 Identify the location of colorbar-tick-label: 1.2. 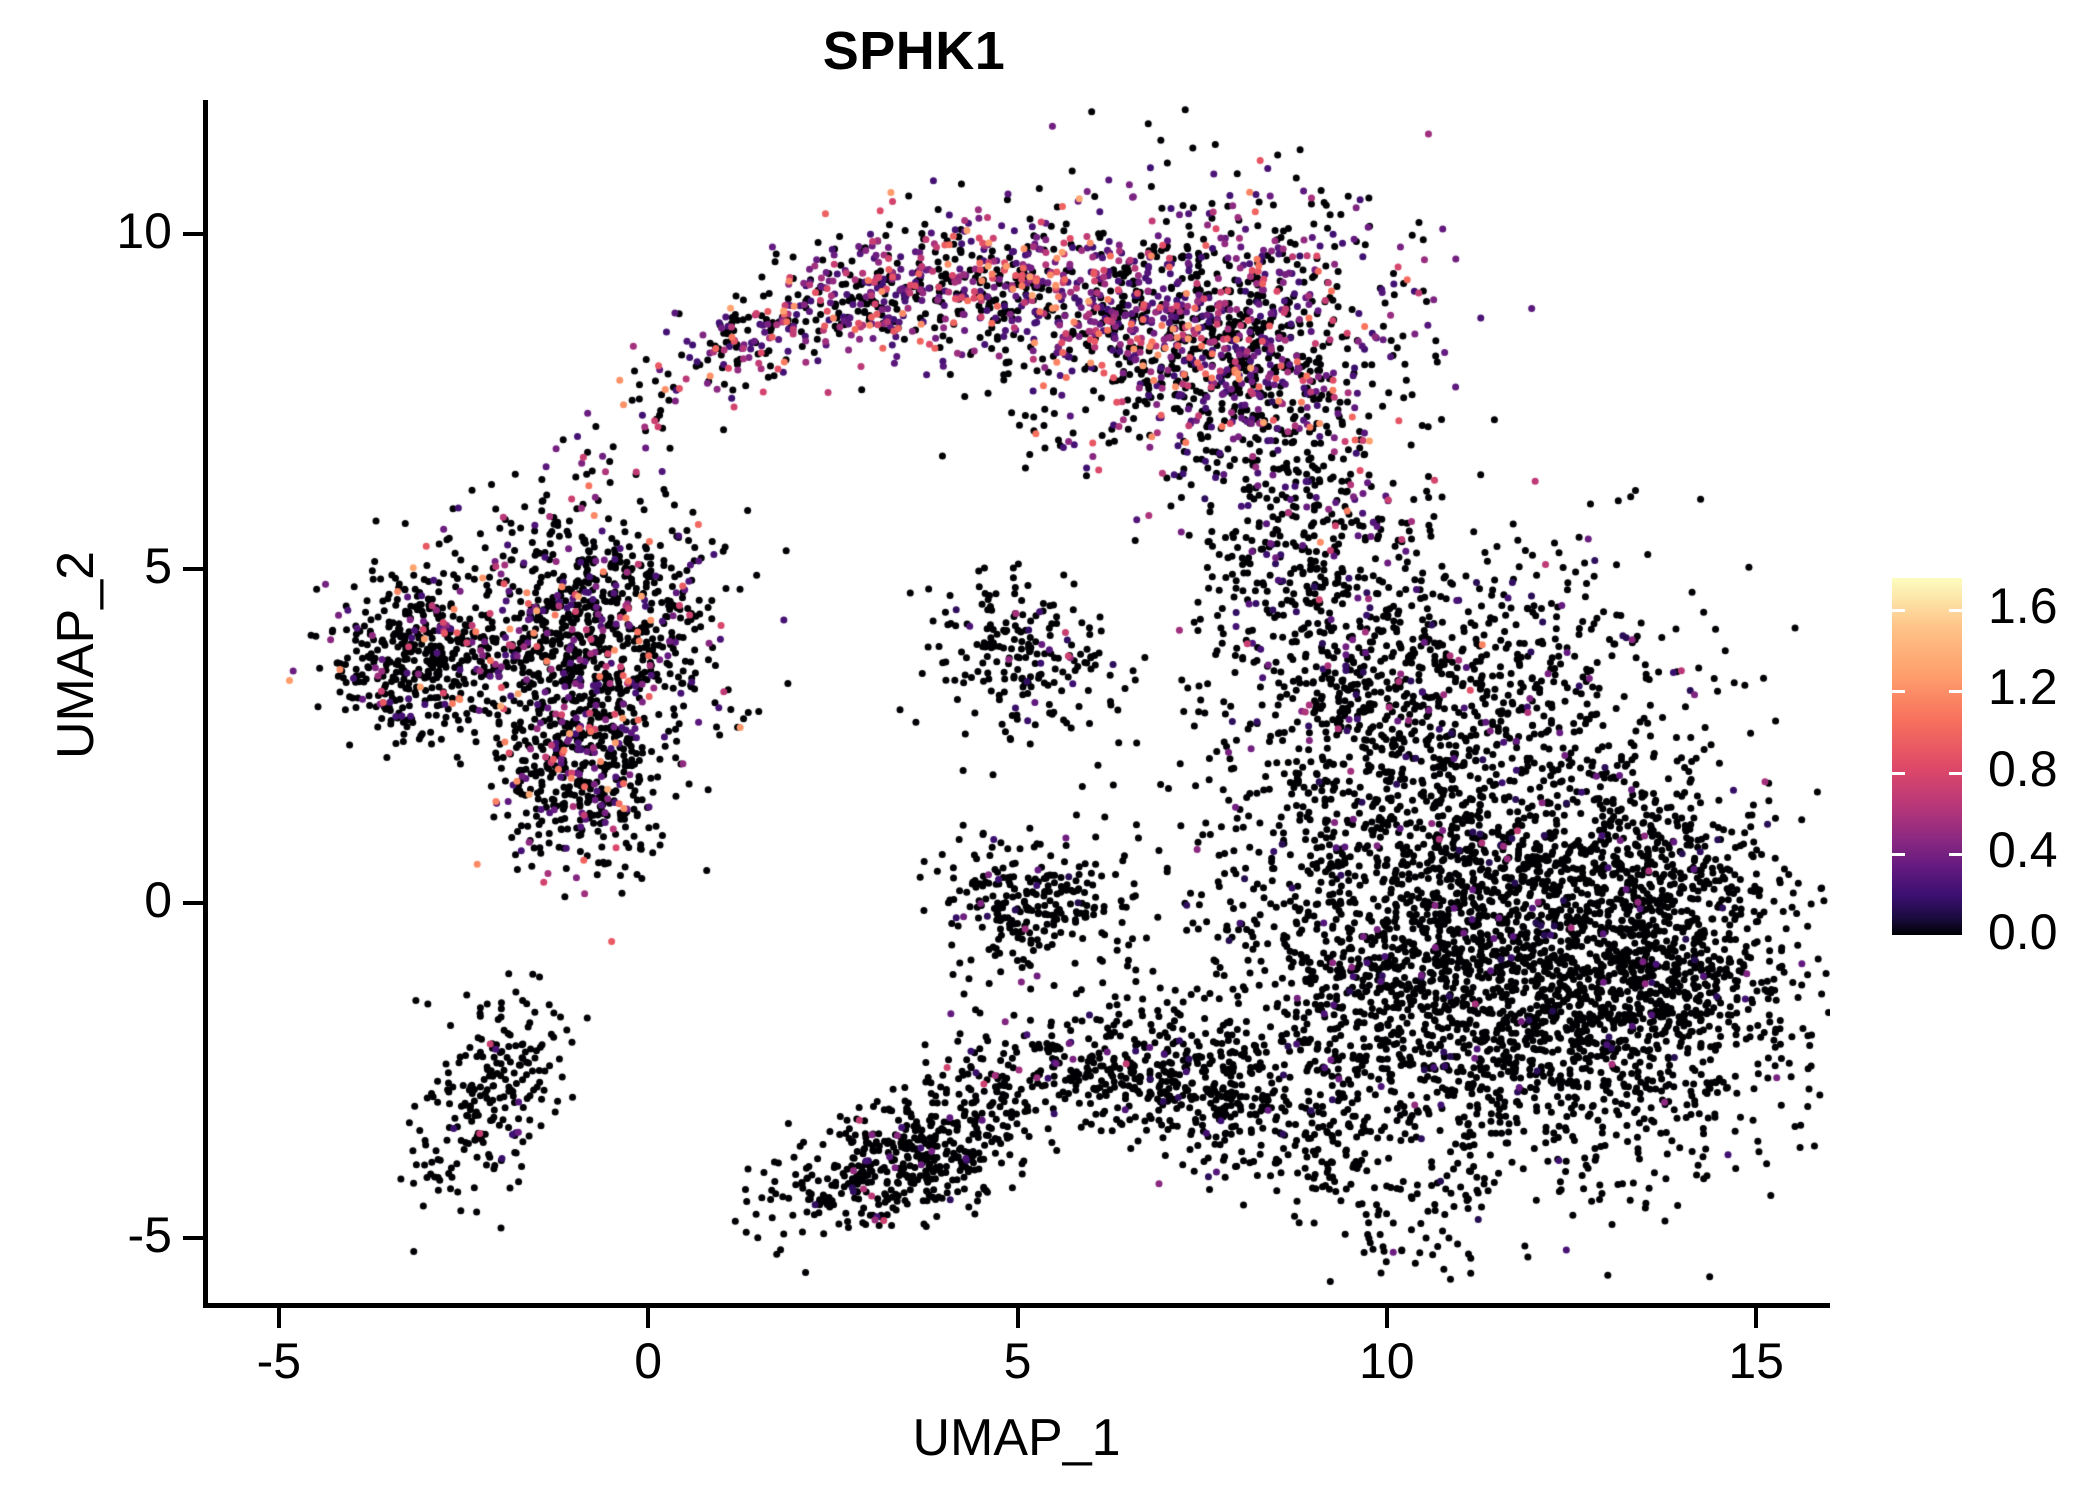
(2023, 687).